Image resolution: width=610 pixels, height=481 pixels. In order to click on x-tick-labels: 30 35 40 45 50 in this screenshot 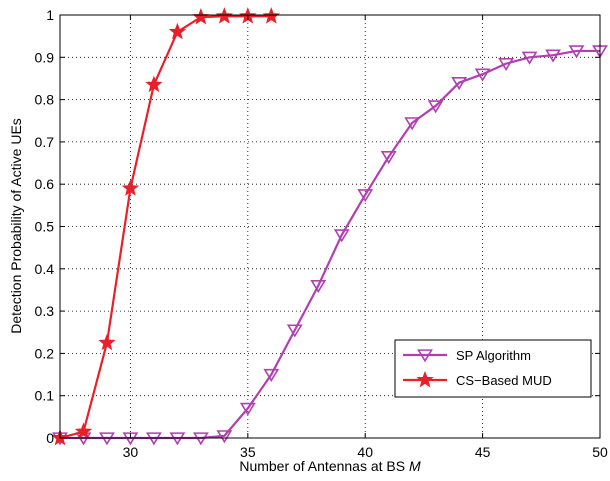, I will do `click(365, 452)`.